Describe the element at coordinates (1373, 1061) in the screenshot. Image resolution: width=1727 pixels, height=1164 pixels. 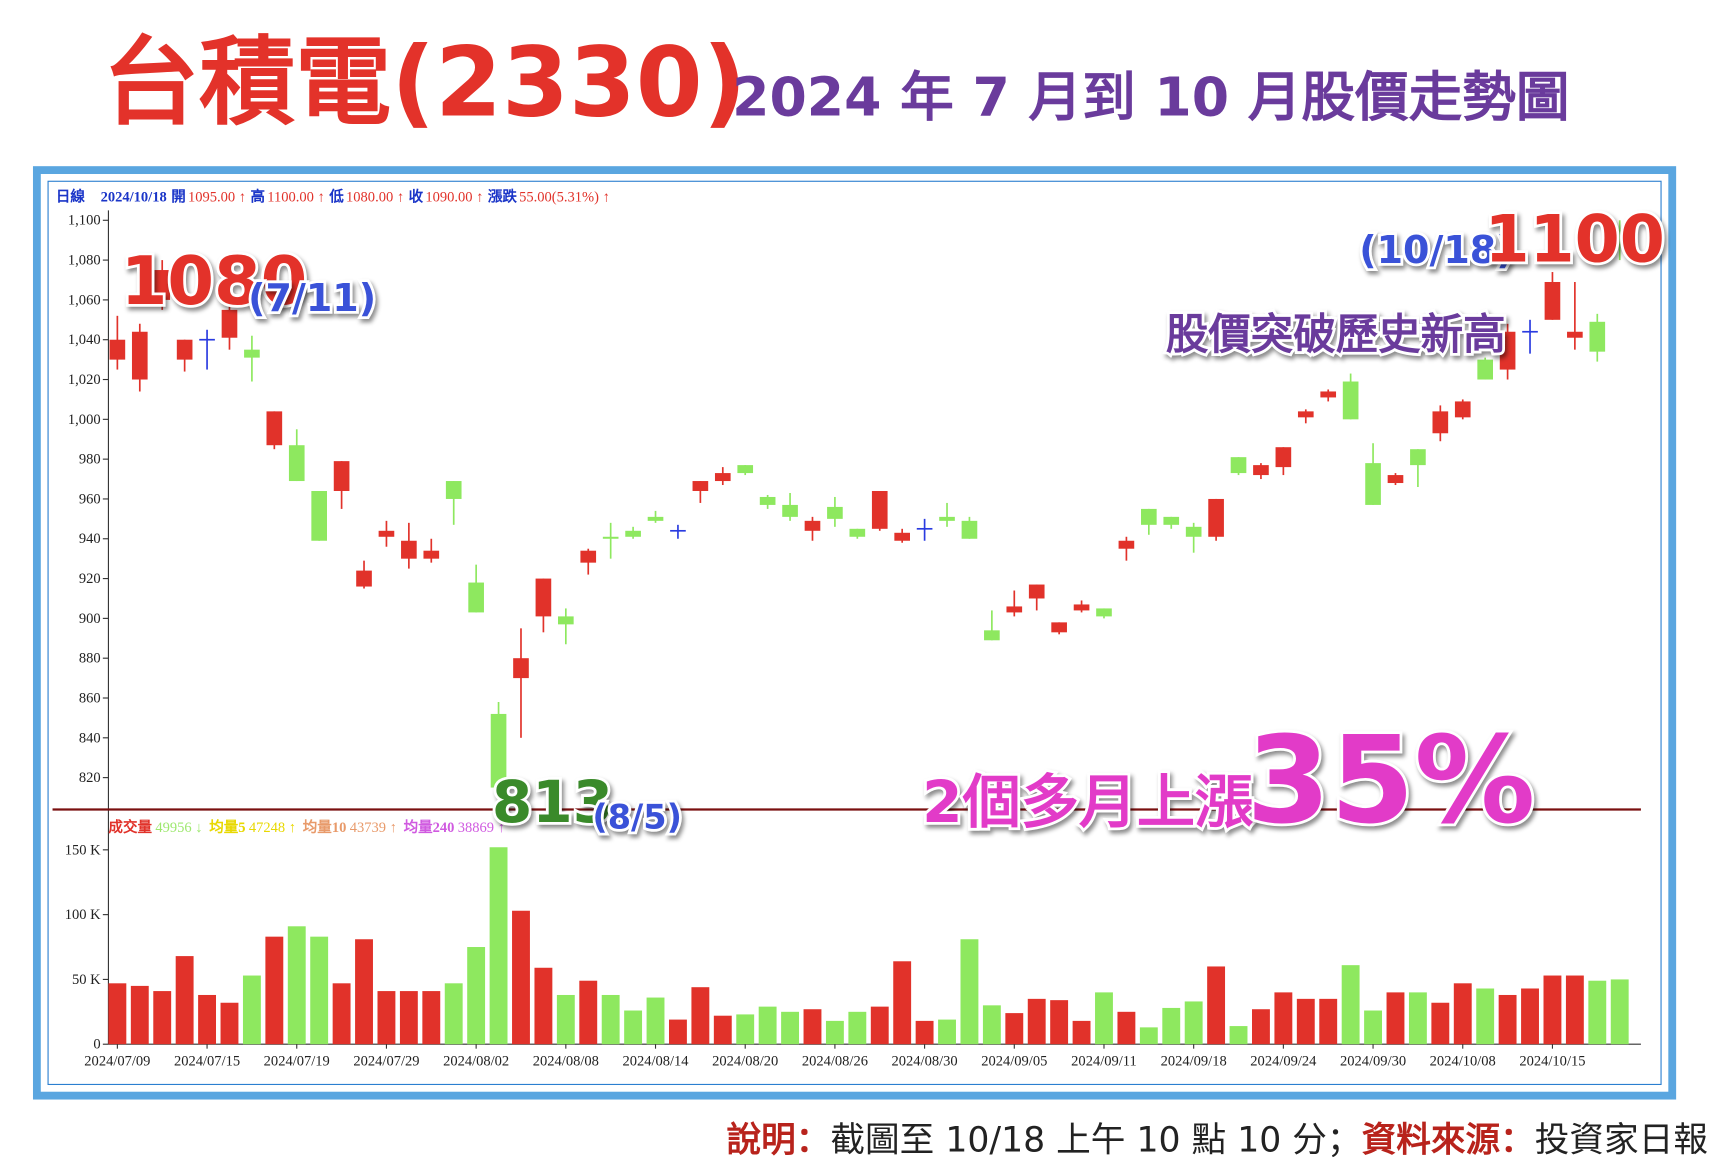
I see `x-tick-label: 2024/09/30` at that location.